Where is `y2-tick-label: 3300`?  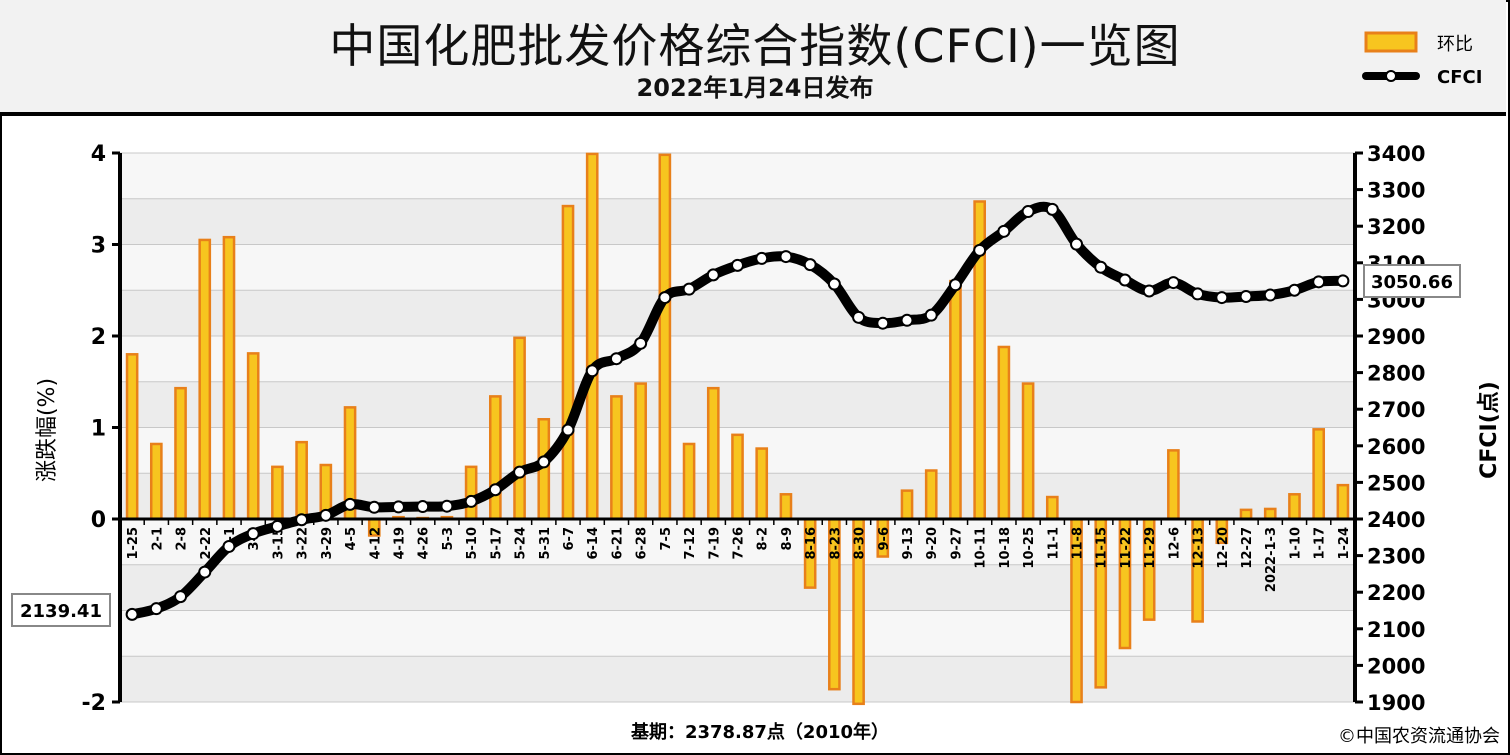 y2-tick-label: 3300 is located at coordinates (1396, 191).